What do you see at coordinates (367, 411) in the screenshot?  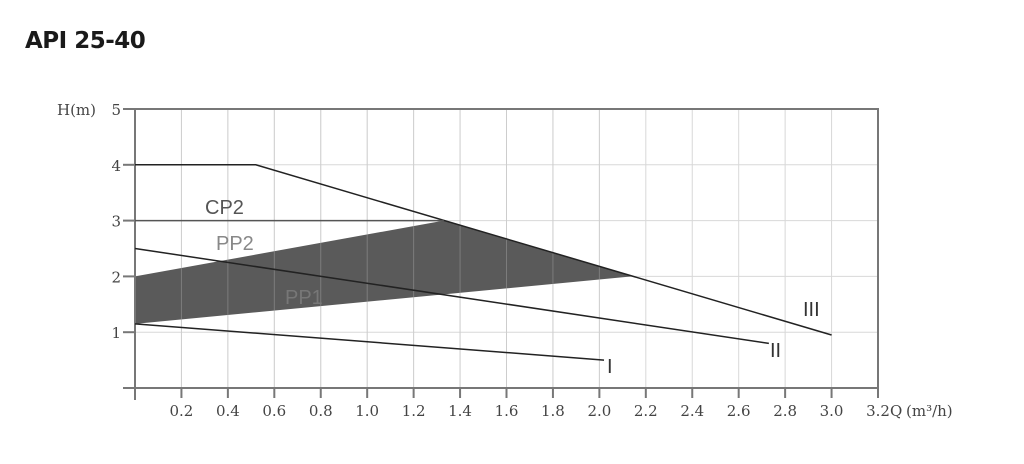 I see `x-tick-label: 1.0` at bounding box center [367, 411].